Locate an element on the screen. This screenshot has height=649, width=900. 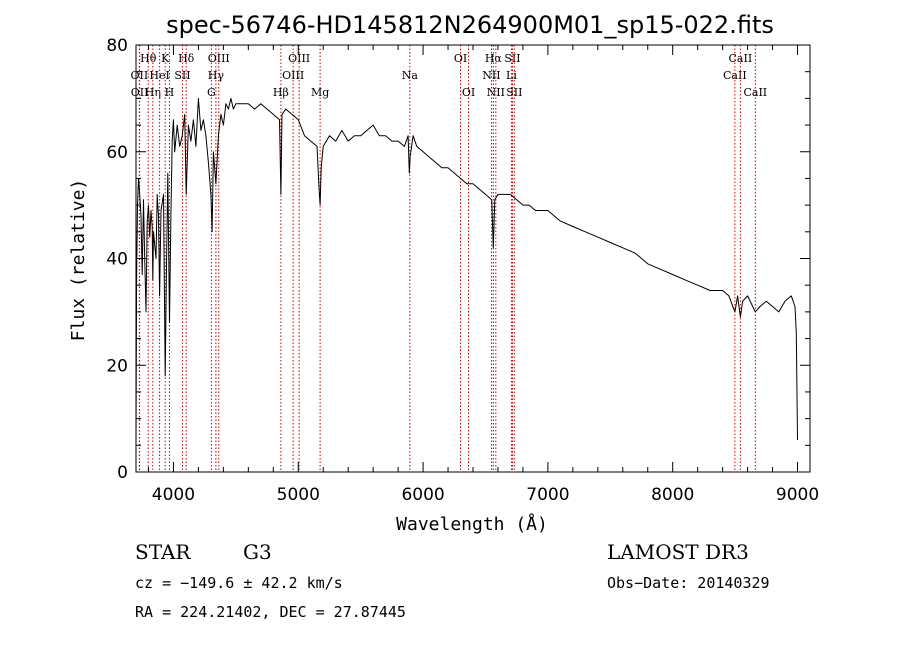
spectral-line-label: Hδ is located at coordinates (186, 58).